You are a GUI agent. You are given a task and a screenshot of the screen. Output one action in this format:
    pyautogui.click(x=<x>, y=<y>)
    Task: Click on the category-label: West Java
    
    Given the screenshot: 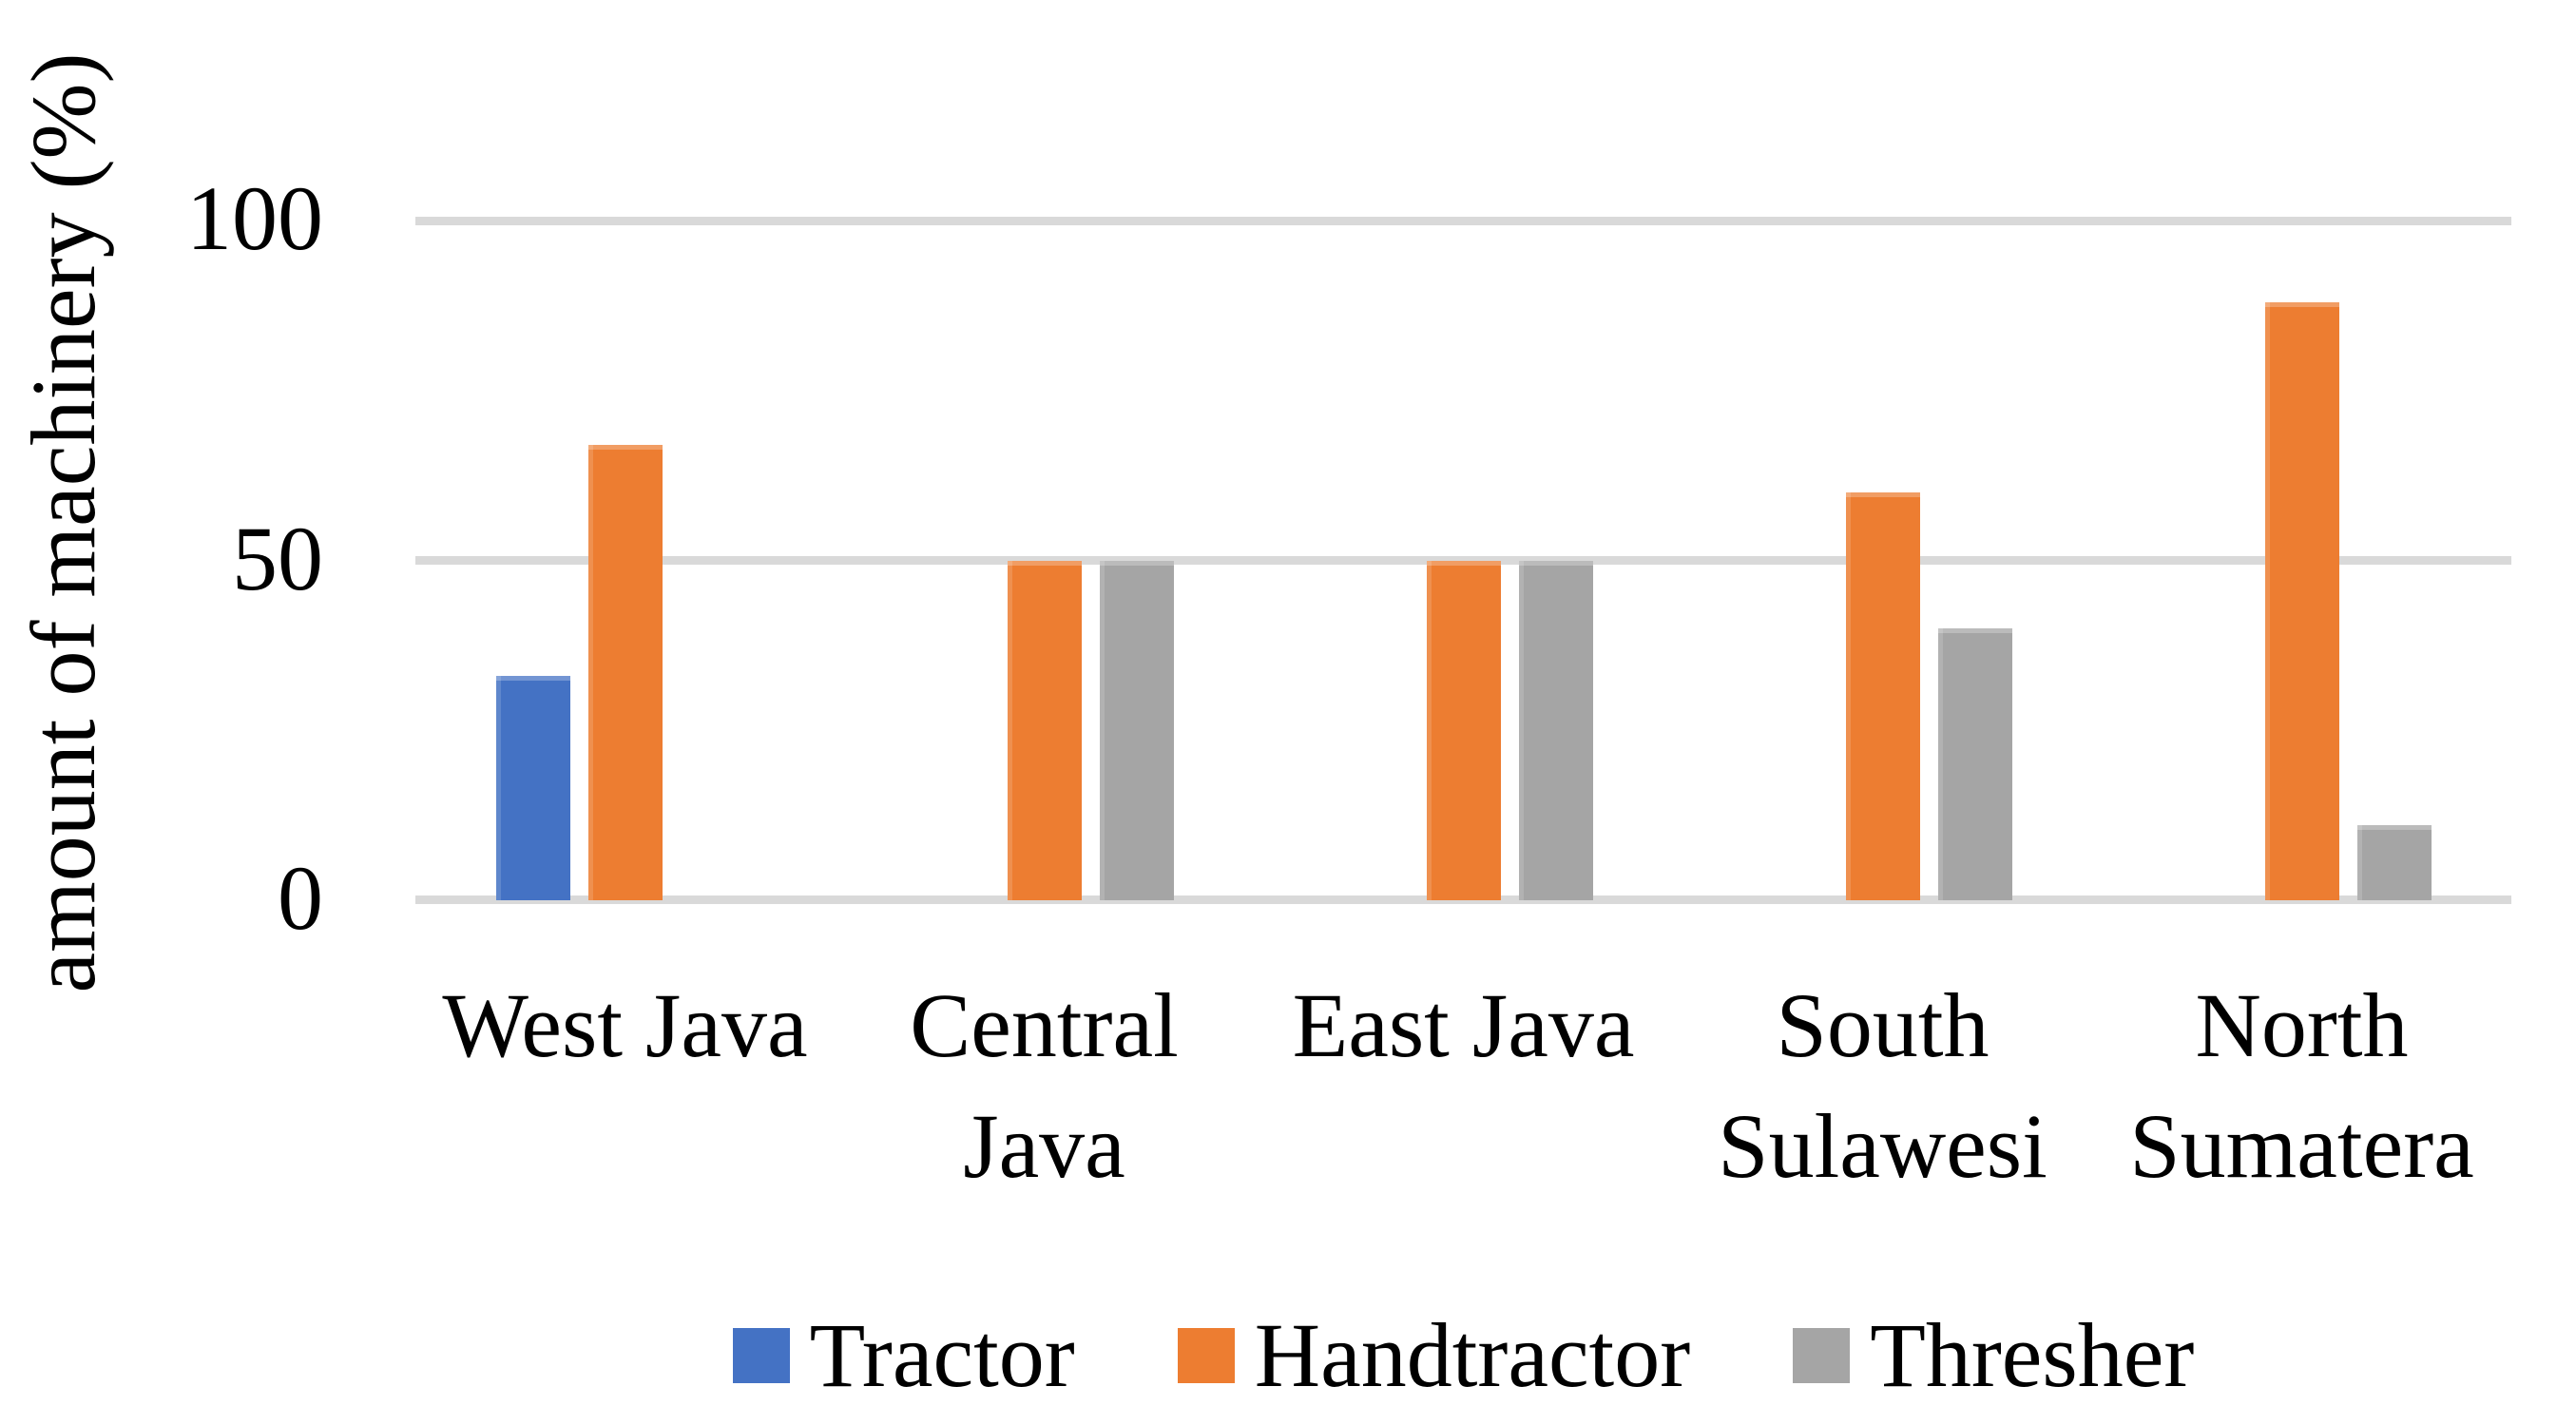 What is the action you would take?
    pyautogui.click(x=625, y=1025)
    